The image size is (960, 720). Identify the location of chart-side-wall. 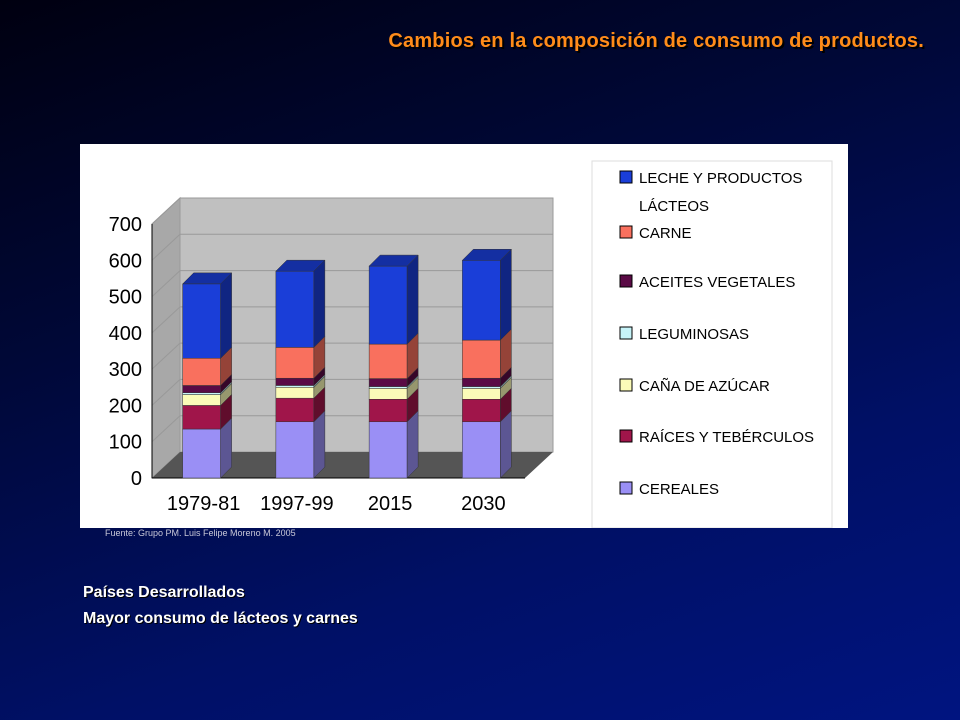
(166, 338).